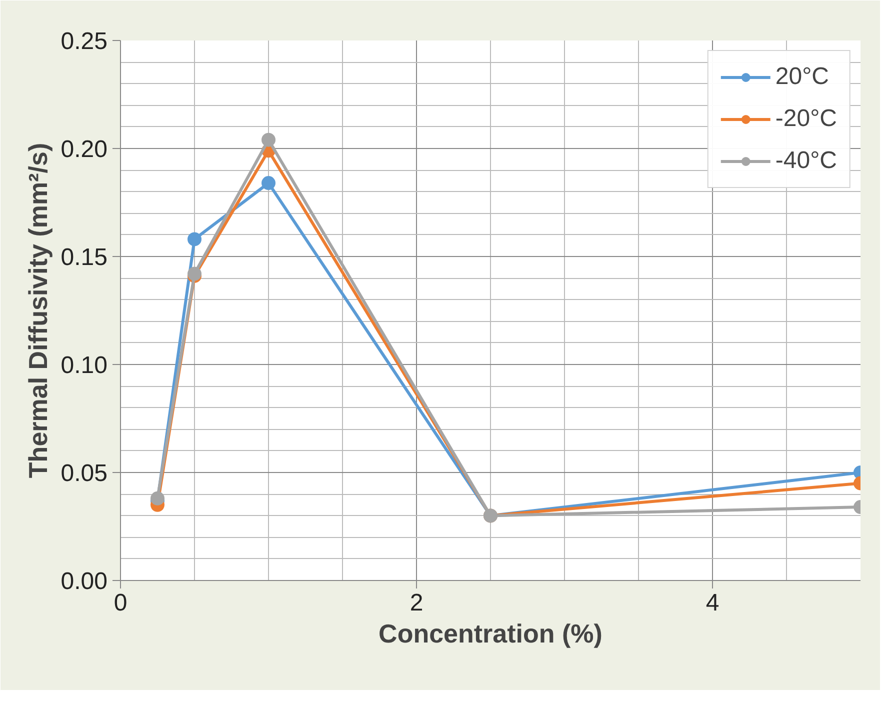 The image size is (894, 701). I want to click on x-tick-label: 0, so click(121, 603).